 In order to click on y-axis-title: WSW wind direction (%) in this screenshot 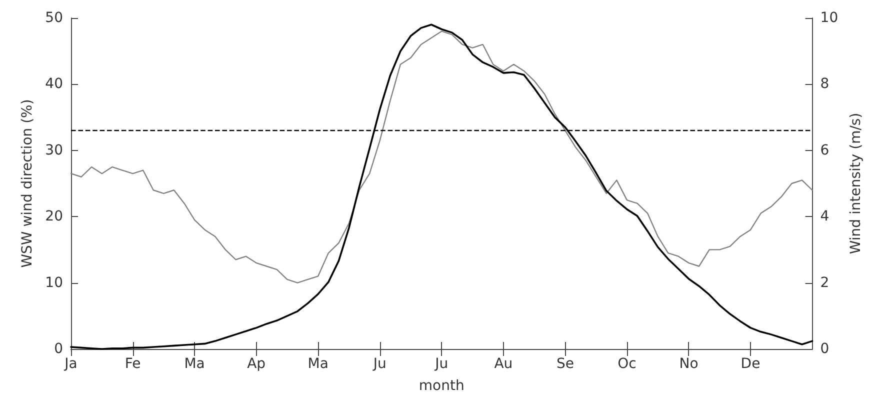, I will do `click(27, 183)`.